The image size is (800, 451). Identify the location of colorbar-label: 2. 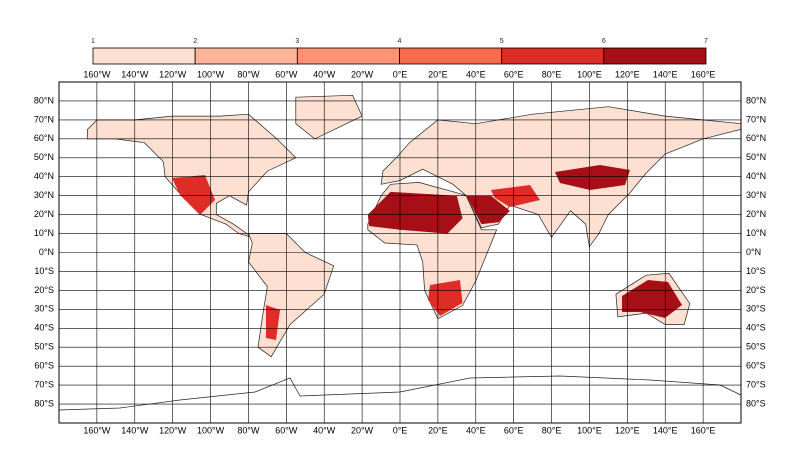
(195, 41).